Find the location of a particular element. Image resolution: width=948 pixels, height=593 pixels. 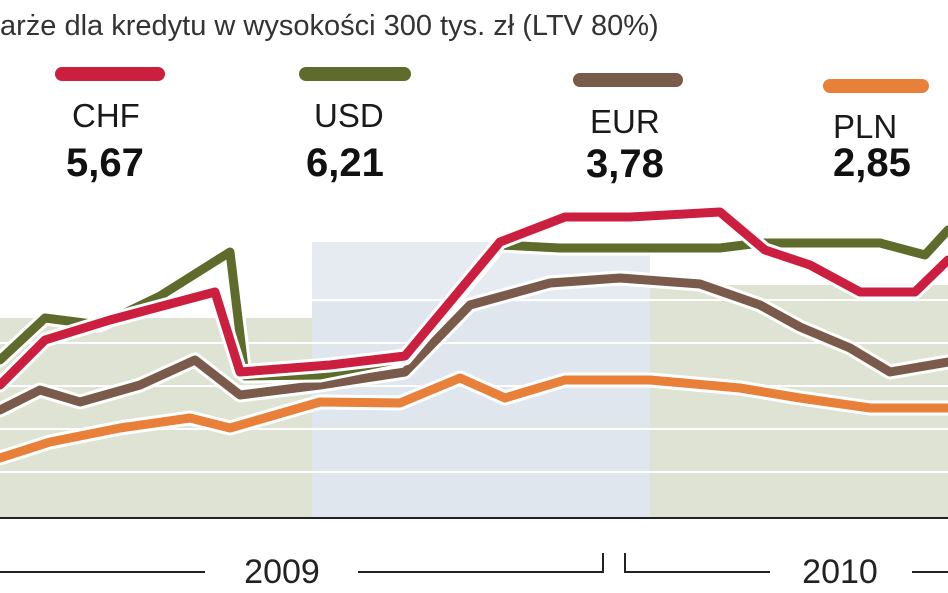

year-timeline: 2009 2010 is located at coordinates (474, 572).